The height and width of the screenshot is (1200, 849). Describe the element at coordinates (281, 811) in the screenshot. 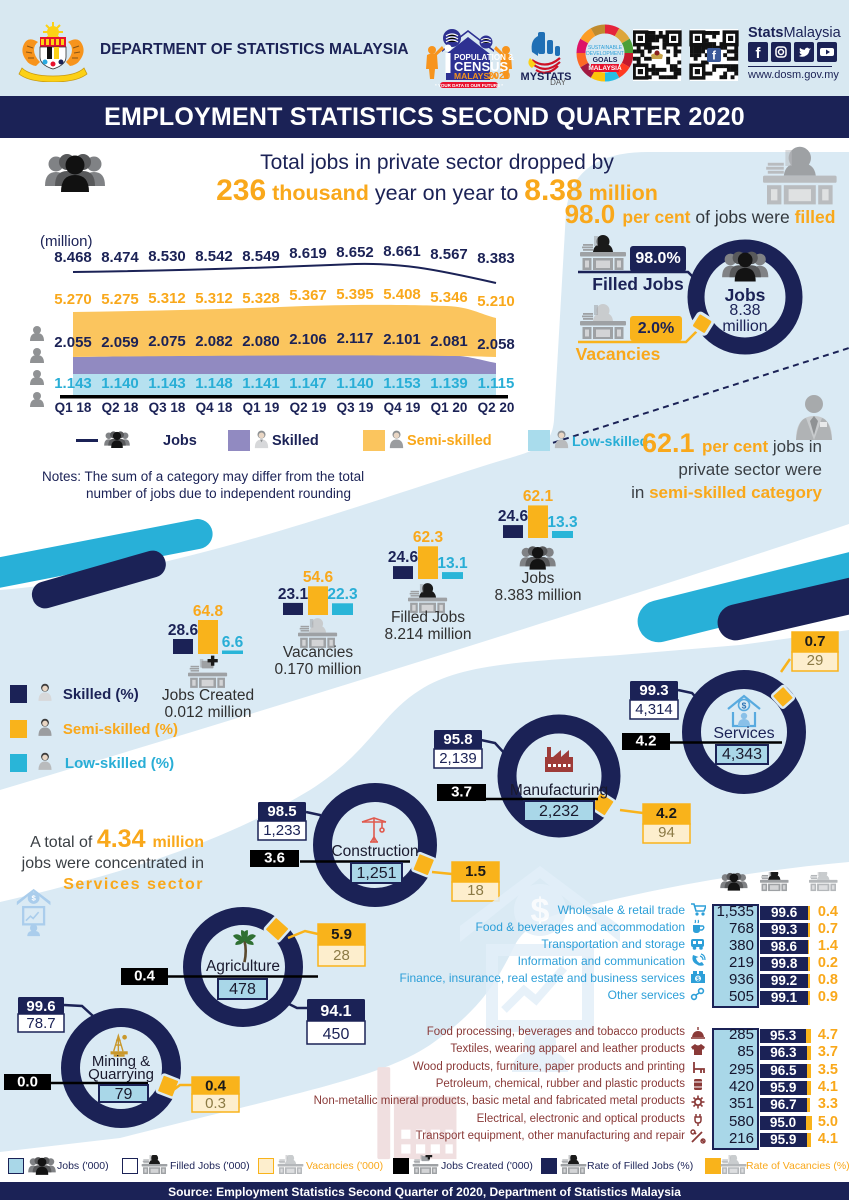

I see `svg-text: 98.5` at that location.